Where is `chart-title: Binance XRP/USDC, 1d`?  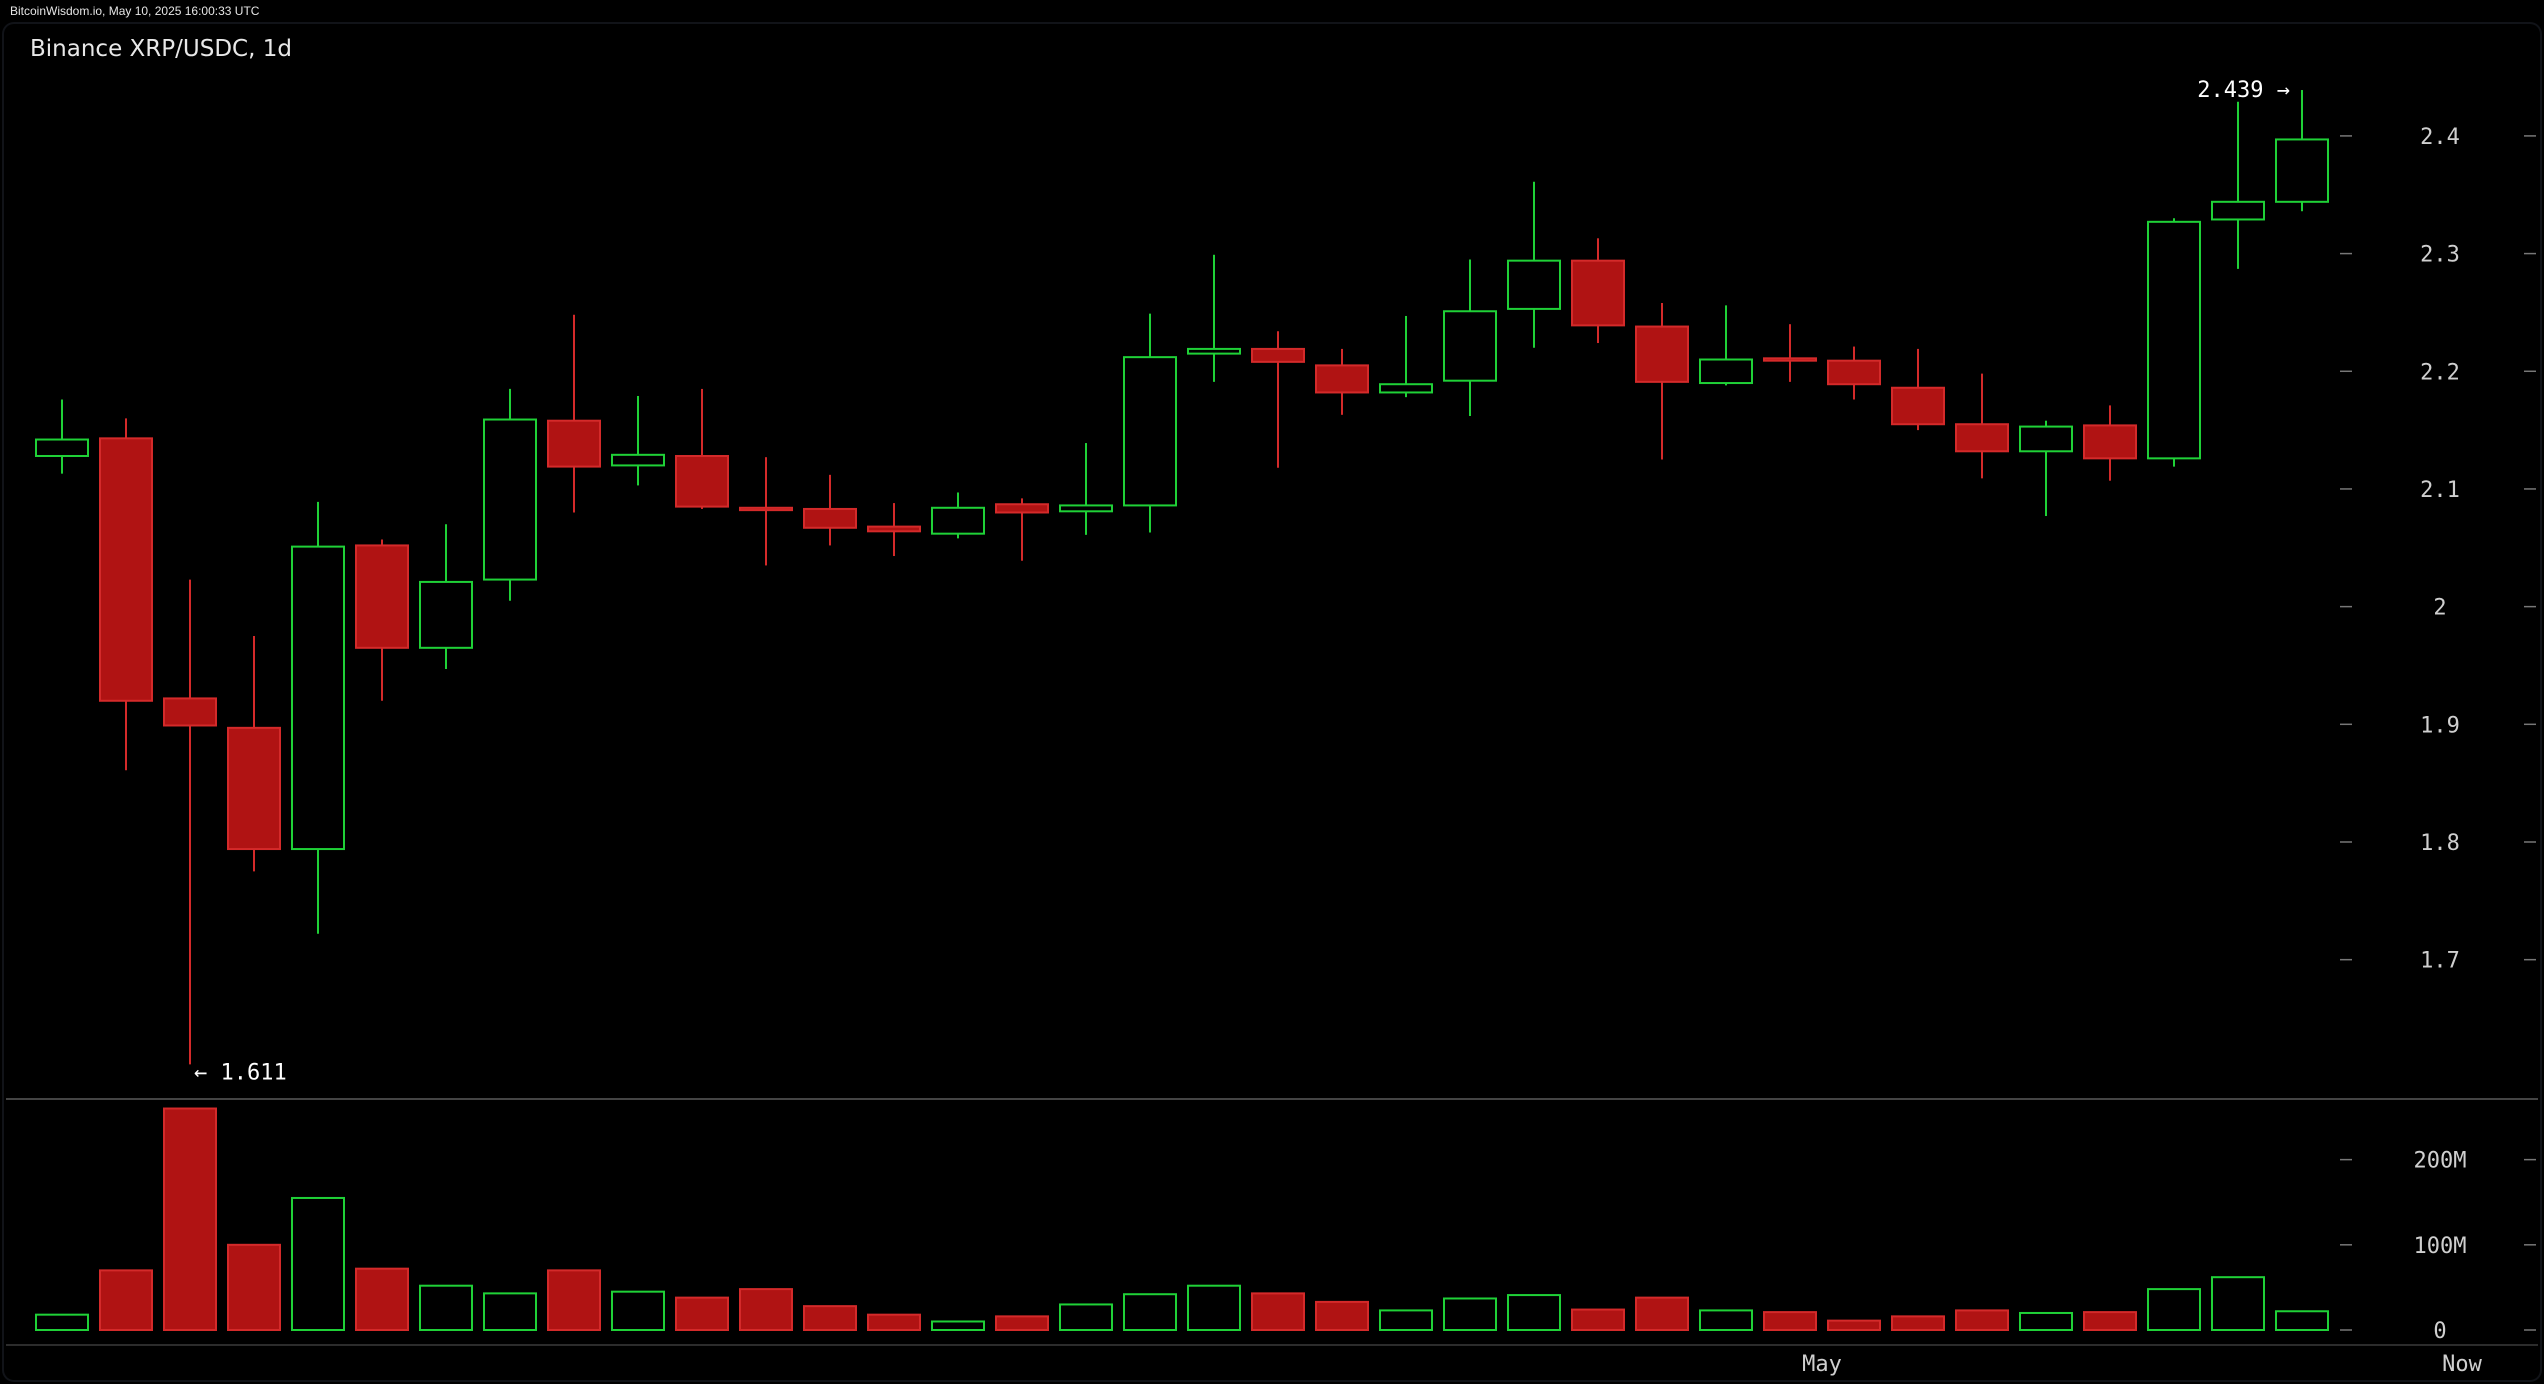
chart-title: Binance XRP/USDC, 1d is located at coordinates (161, 49).